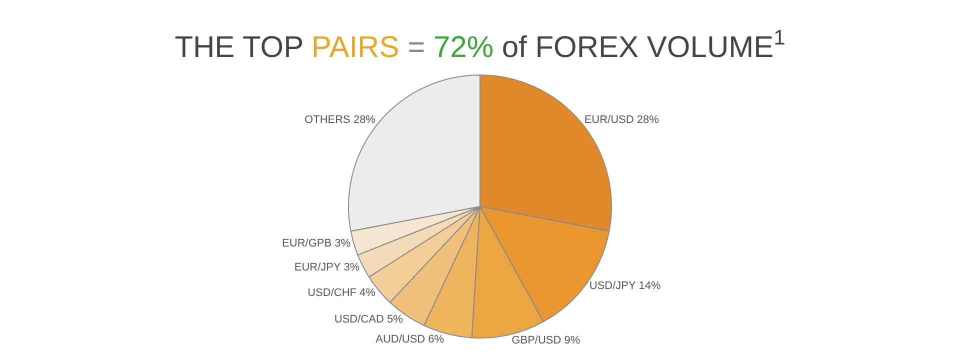 The image size is (960, 360). Describe the element at coordinates (342, 292) in the screenshot. I see `slice-label: USD/CHF 4%` at that location.